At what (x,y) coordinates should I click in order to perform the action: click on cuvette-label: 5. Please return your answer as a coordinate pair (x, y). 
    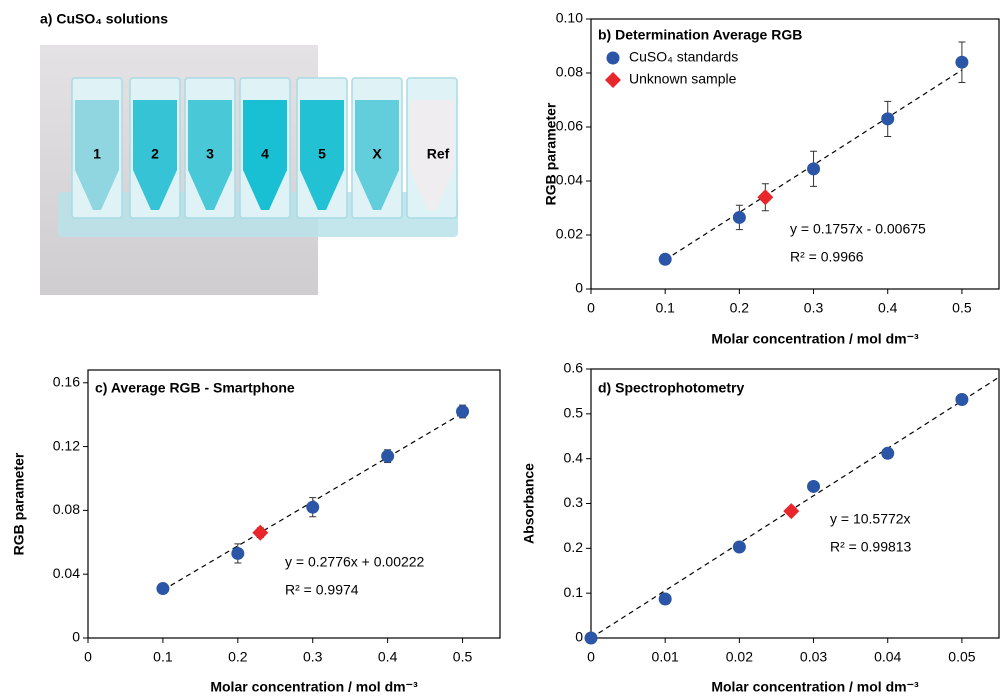
    Looking at the image, I should click on (322, 154).